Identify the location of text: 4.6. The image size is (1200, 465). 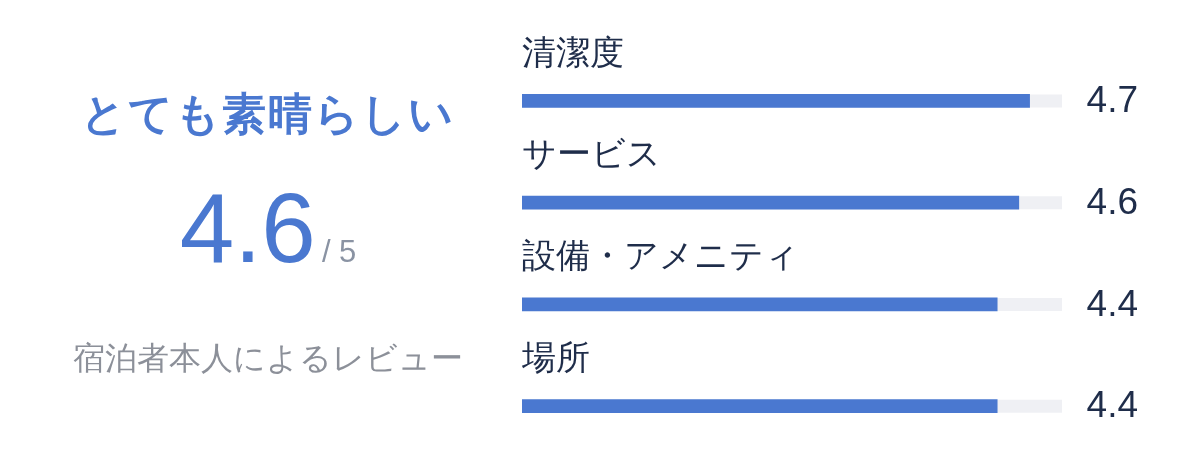
(247, 228).